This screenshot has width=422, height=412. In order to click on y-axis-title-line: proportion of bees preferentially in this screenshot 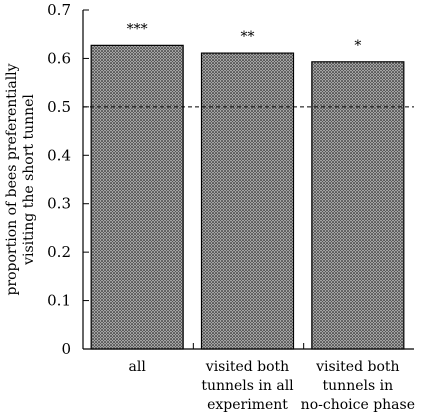, I will do `click(12, 179)`.